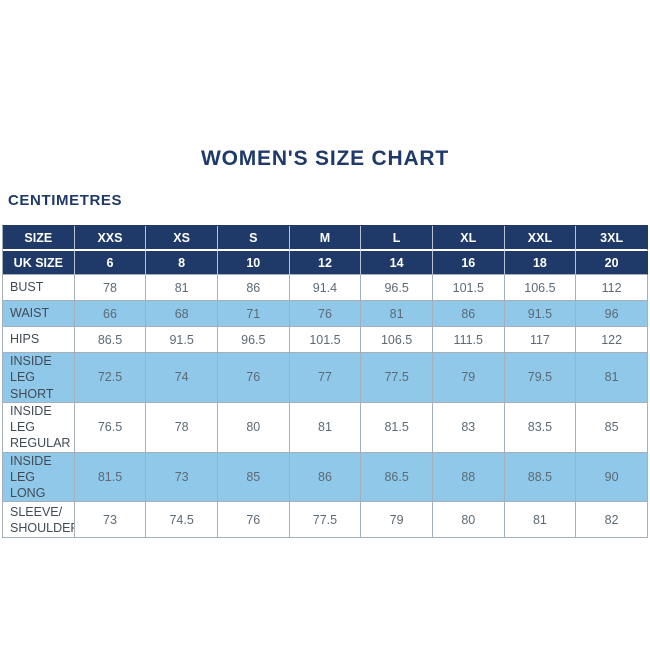  What do you see at coordinates (65, 200) in the screenshot?
I see `units-label: CENTIMETRES` at bounding box center [65, 200].